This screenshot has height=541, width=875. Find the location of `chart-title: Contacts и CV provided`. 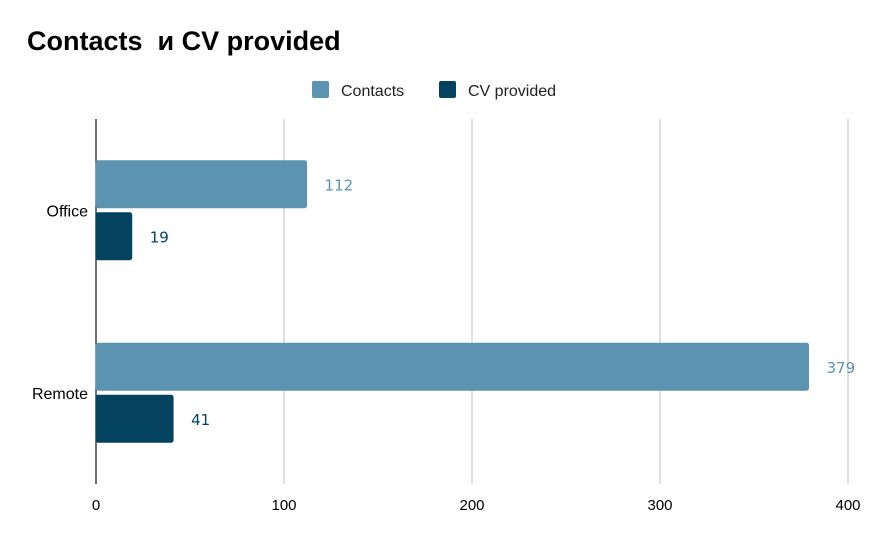

chart-title: Contacts и CV provided is located at coordinates (184, 41).